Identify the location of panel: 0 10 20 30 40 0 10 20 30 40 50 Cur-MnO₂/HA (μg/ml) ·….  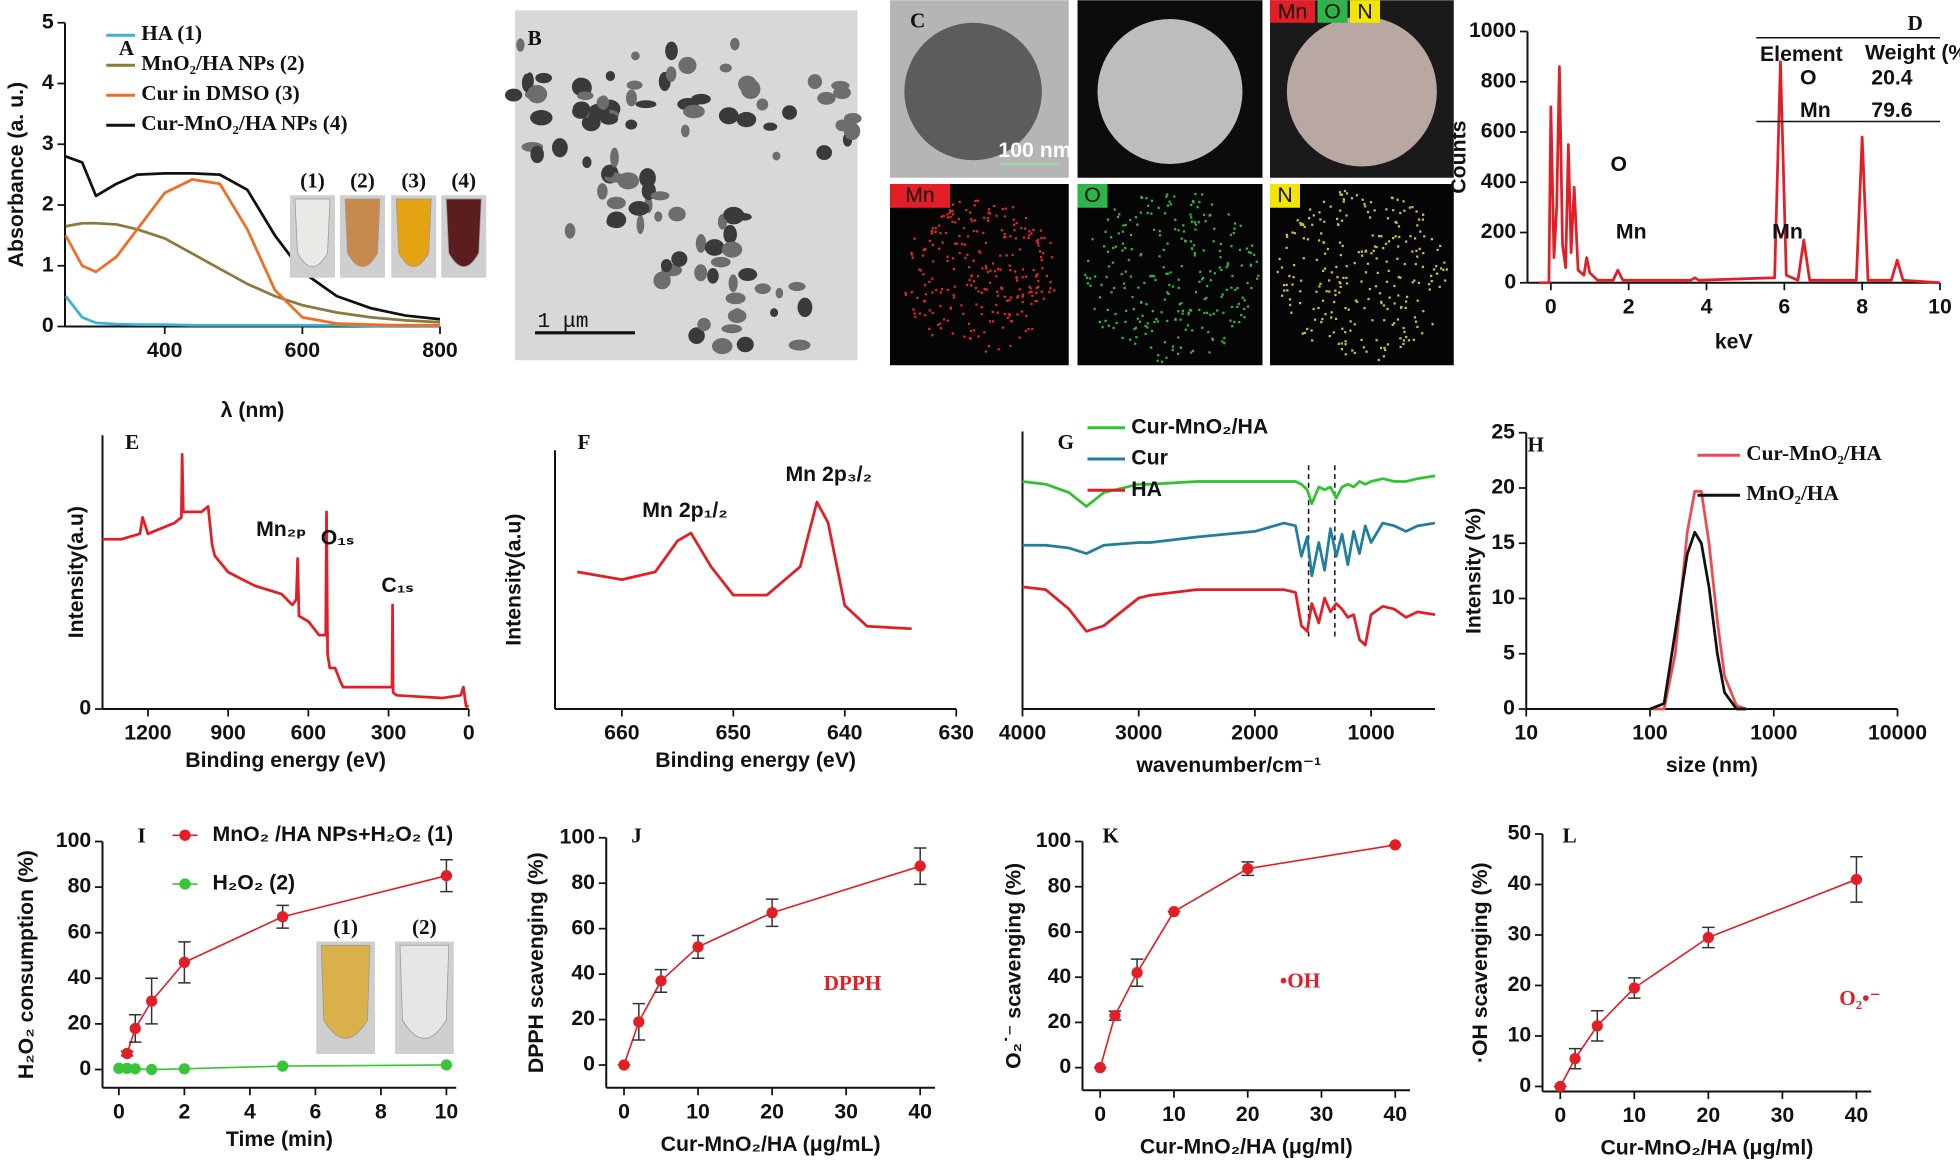
(1674, 990).